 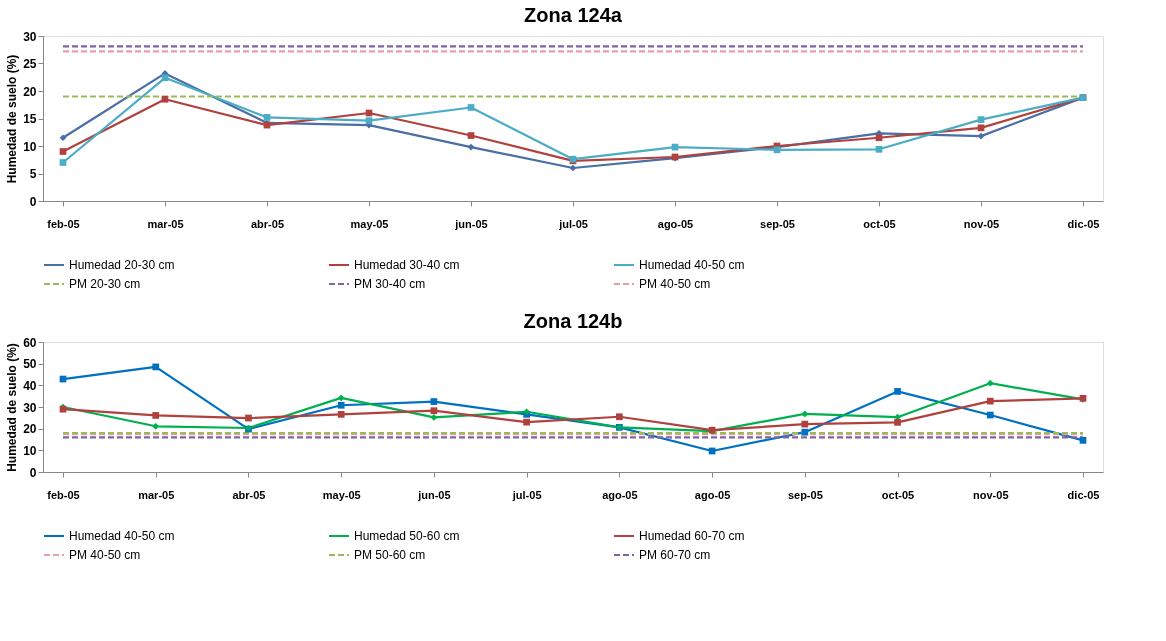 I want to click on legend-label: PM 50-60 cm, so click(x=390, y=555).